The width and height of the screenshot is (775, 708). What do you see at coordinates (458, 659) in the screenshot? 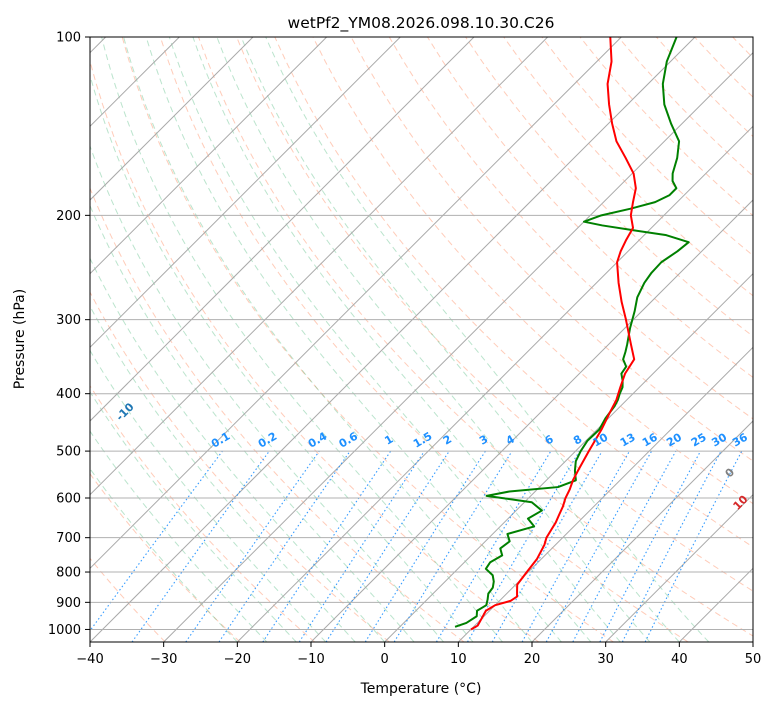
I see `x-tick-label: 10` at bounding box center [458, 659].